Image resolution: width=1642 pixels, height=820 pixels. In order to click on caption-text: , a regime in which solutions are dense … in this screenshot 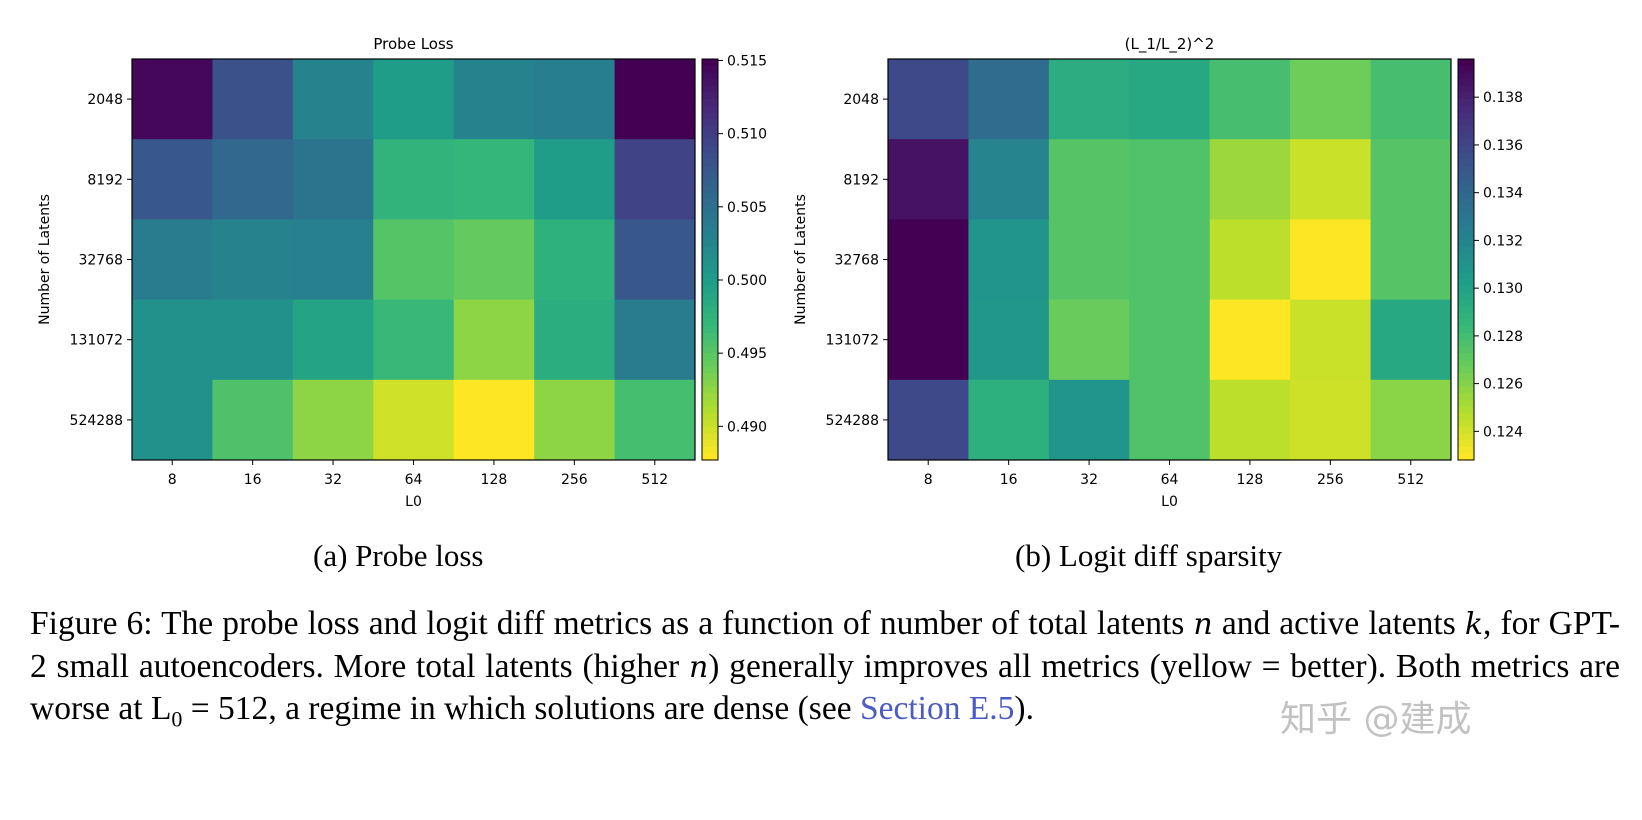, I will do `click(564, 708)`.